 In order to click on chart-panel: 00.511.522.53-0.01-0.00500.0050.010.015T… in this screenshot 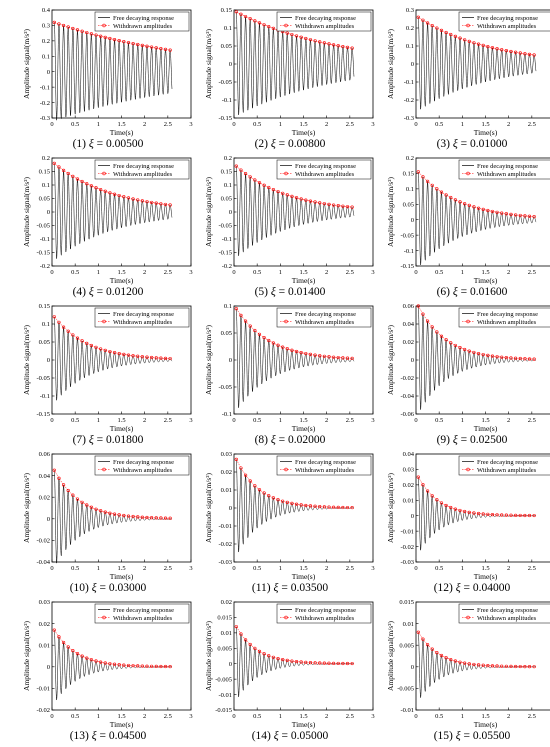, I will do `click(466, 672)`.